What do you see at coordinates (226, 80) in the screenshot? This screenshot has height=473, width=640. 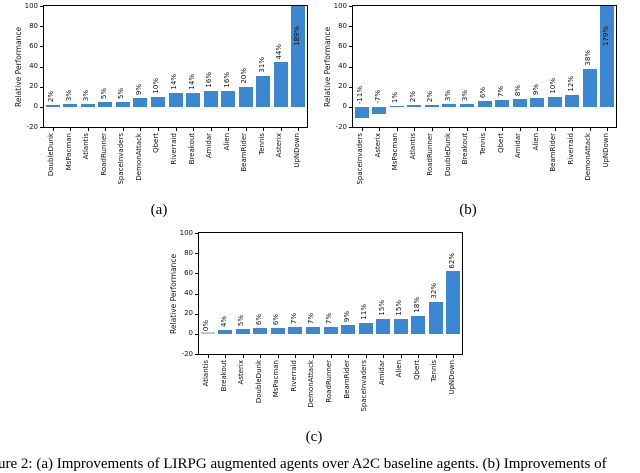 I see `bar-value-label: 16%` at bounding box center [226, 80].